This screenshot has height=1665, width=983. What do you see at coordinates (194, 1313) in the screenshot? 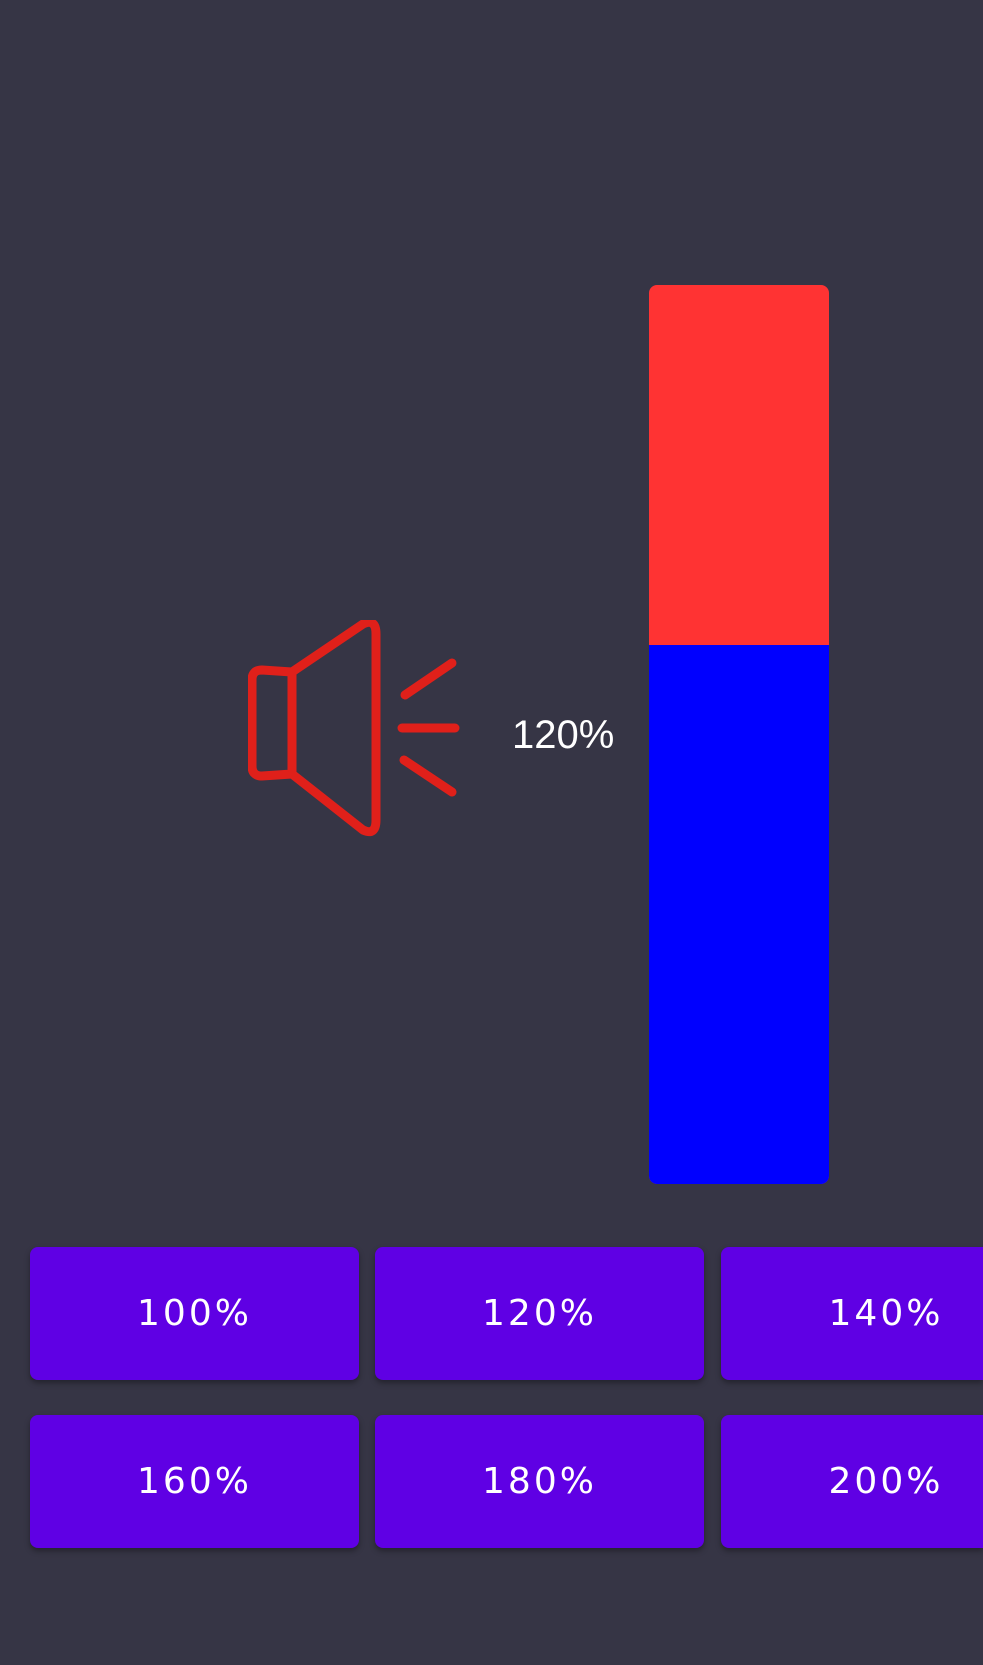
I see `preset-100-button: 100%` at bounding box center [194, 1313].